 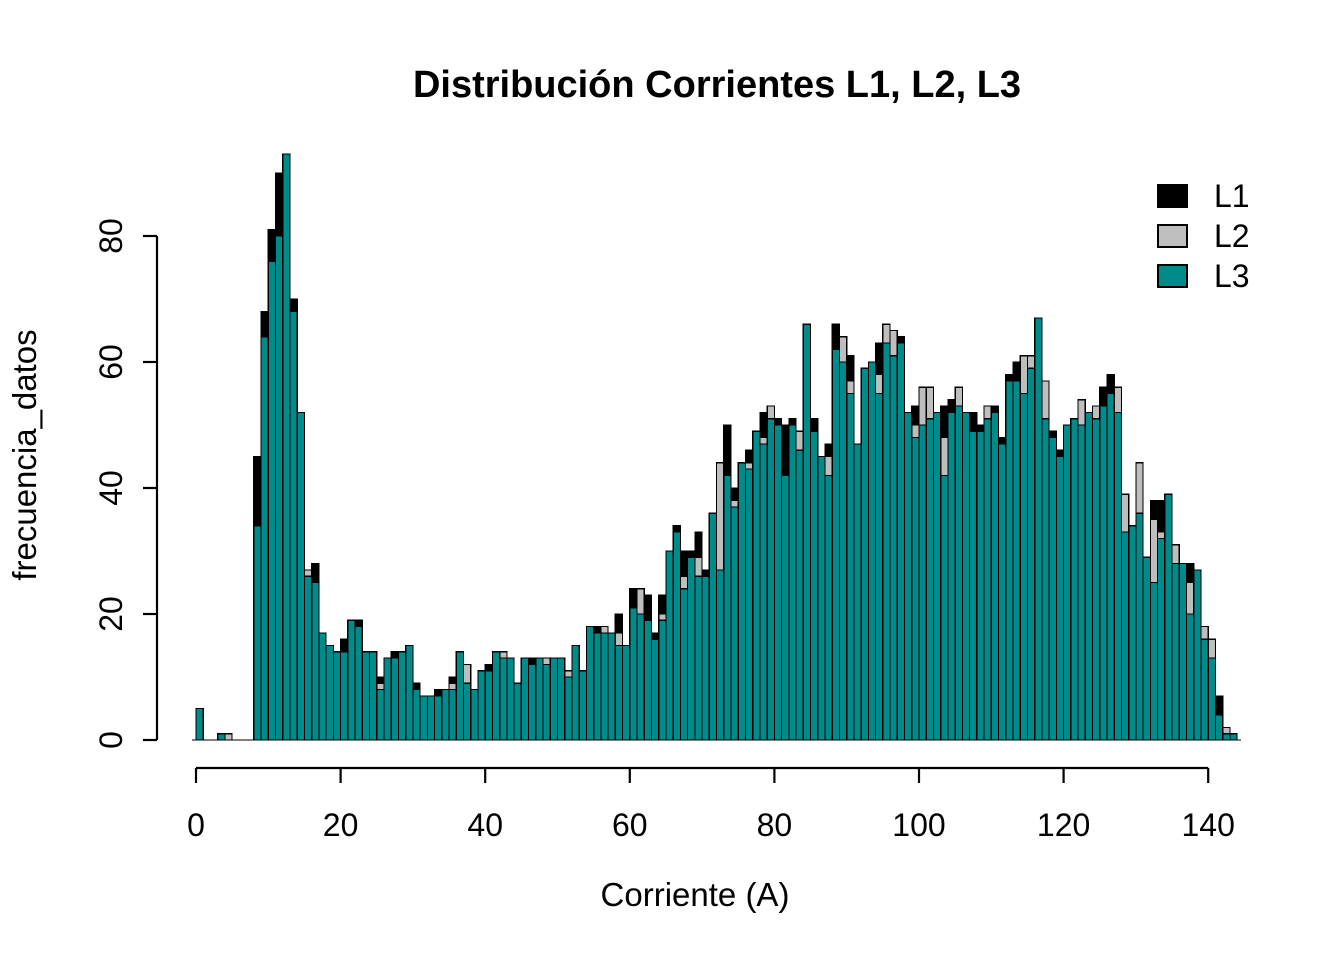 What do you see at coordinates (111, 614) in the screenshot?
I see `y-tick-label: 20` at bounding box center [111, 614].